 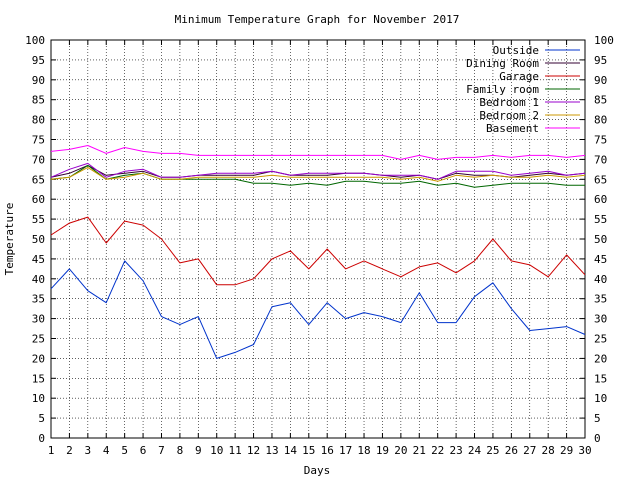 I want to click on x-tick-label: 27, so click(x=529, y=450).